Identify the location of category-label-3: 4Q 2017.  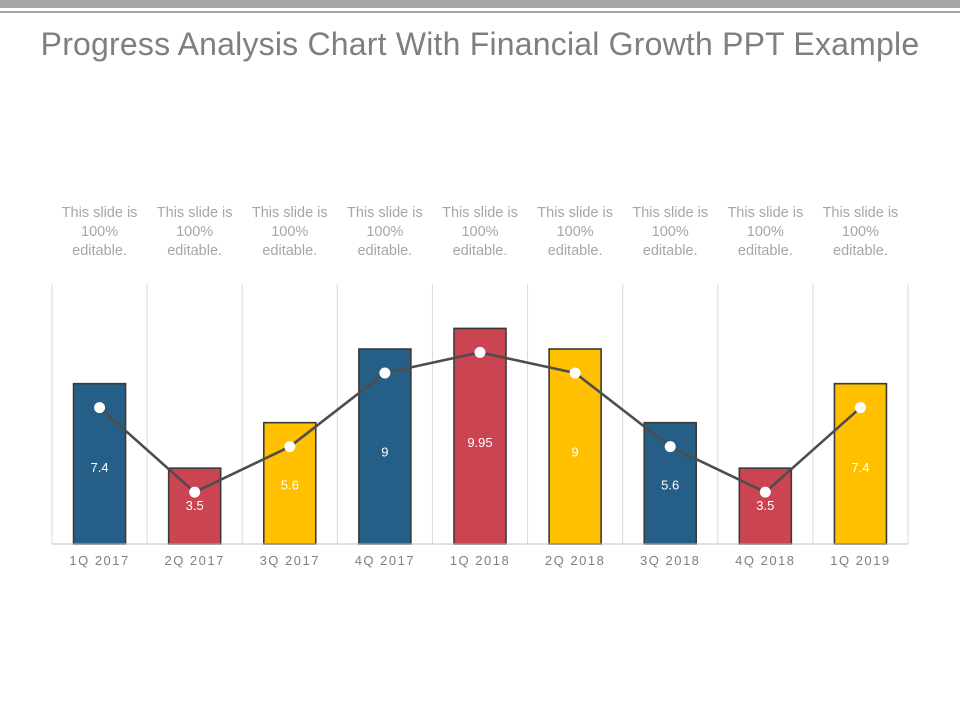
(385, 560).